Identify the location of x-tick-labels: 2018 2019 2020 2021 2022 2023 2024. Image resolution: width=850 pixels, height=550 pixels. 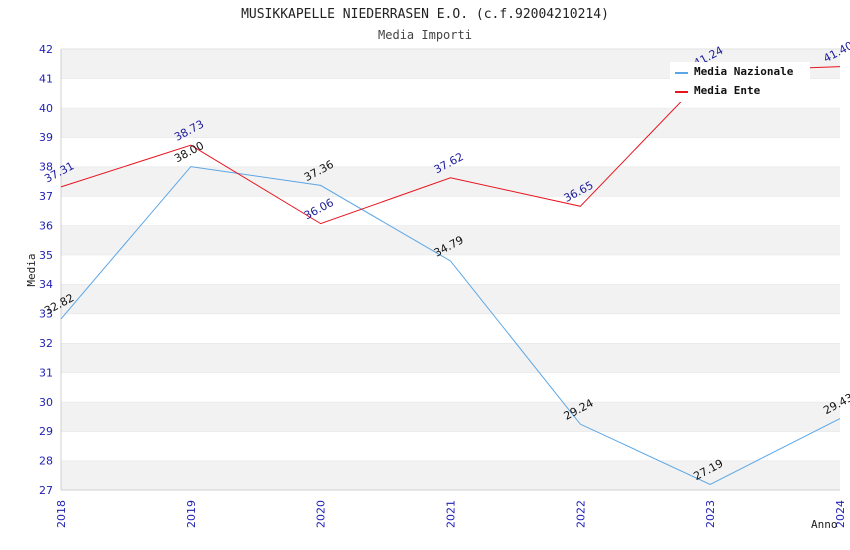
(451, 514).